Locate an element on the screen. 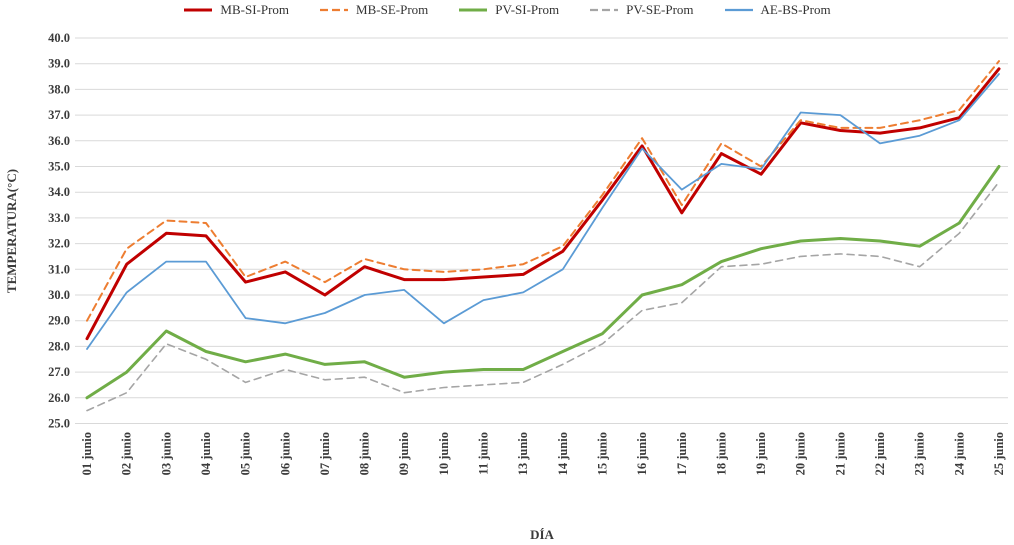 Image resolution: width=1014 pixels, height=545 pixels. legend-line-sample-PV-SE-Prom is located at coordinates (604, 10).